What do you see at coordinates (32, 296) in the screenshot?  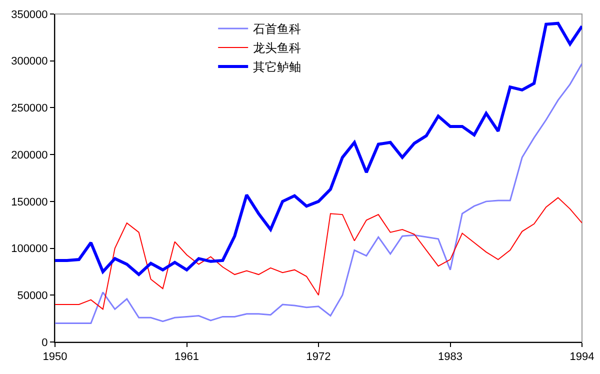 I see `y-tick-label: 50000` at bounding box center [32, 296].